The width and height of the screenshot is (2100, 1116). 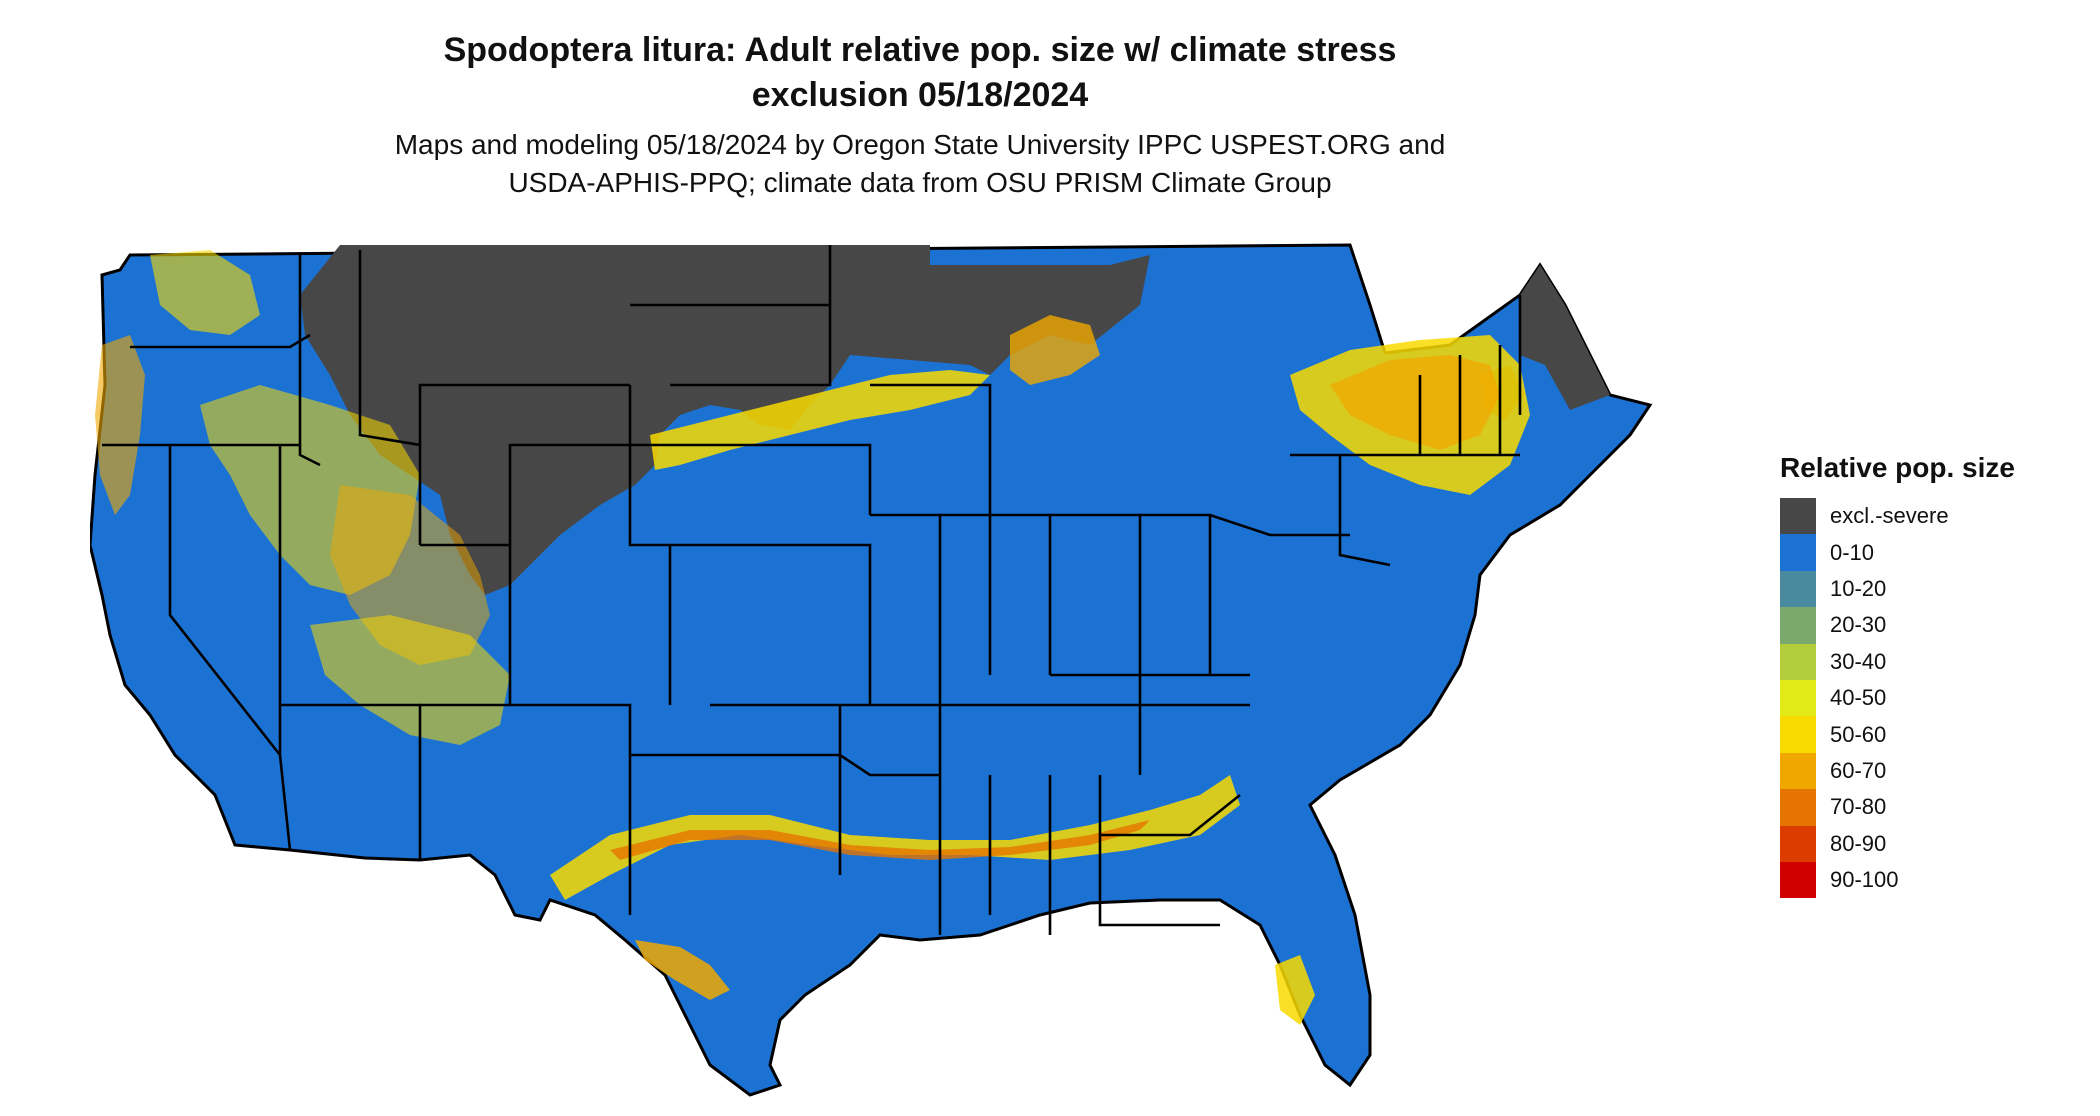 I want to click on legend-label: excl.-severe, so click(x=1889, y=516).